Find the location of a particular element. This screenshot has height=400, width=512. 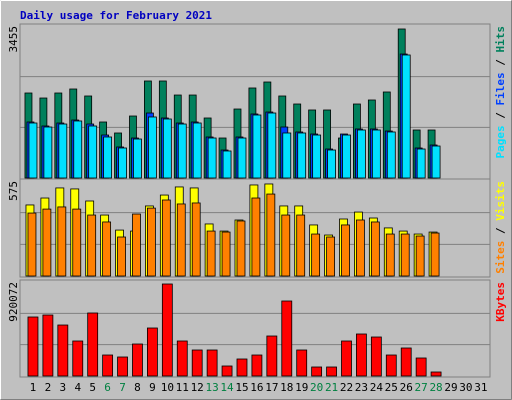

x-tick-label: 1 is located at coordinates (33, 387).